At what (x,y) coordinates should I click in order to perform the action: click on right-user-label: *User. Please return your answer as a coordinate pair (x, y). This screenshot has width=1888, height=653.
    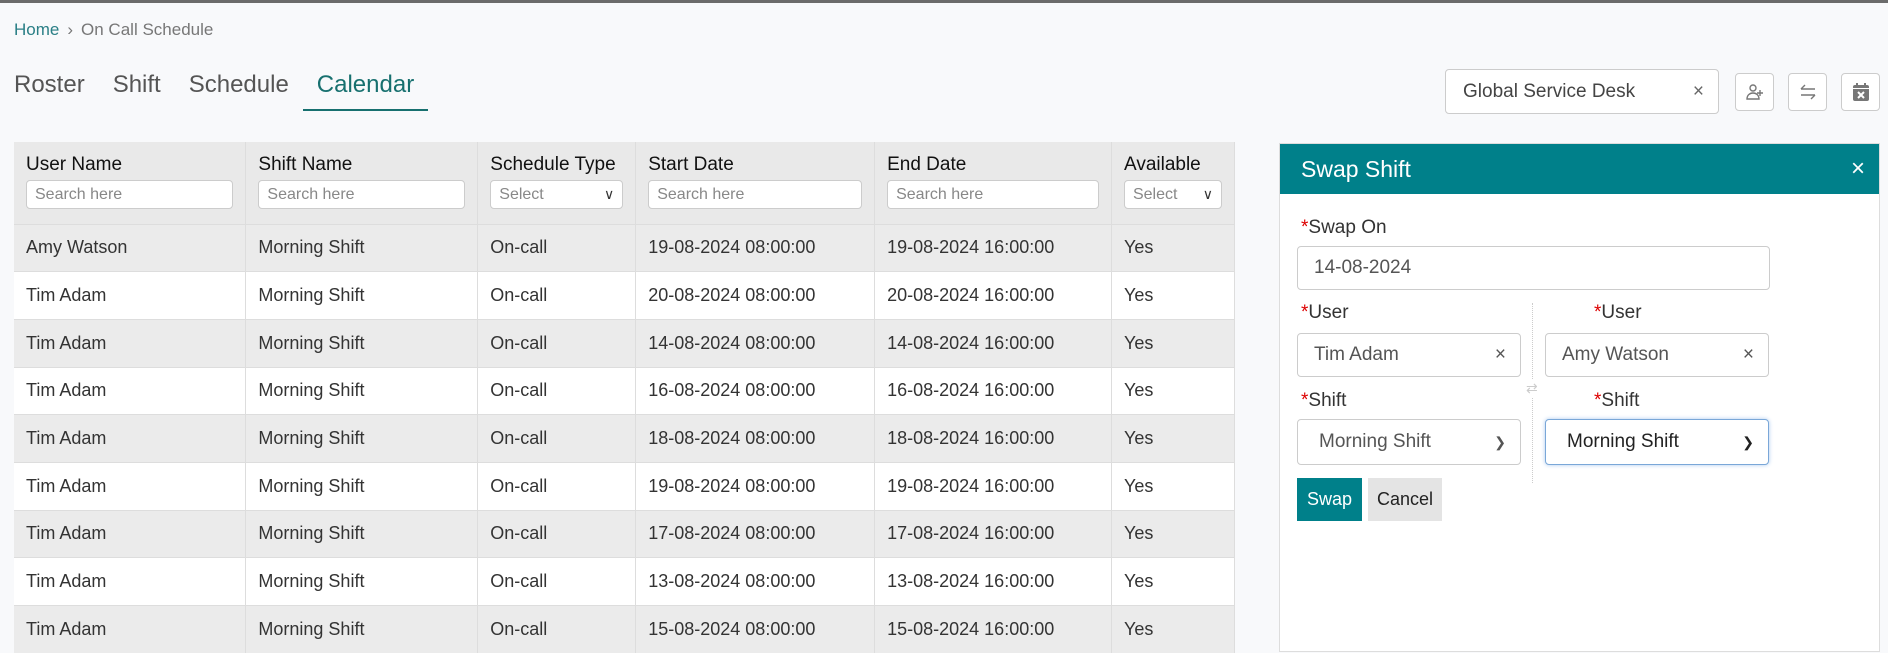
    Looking at the image, I should click on (1618, 313).